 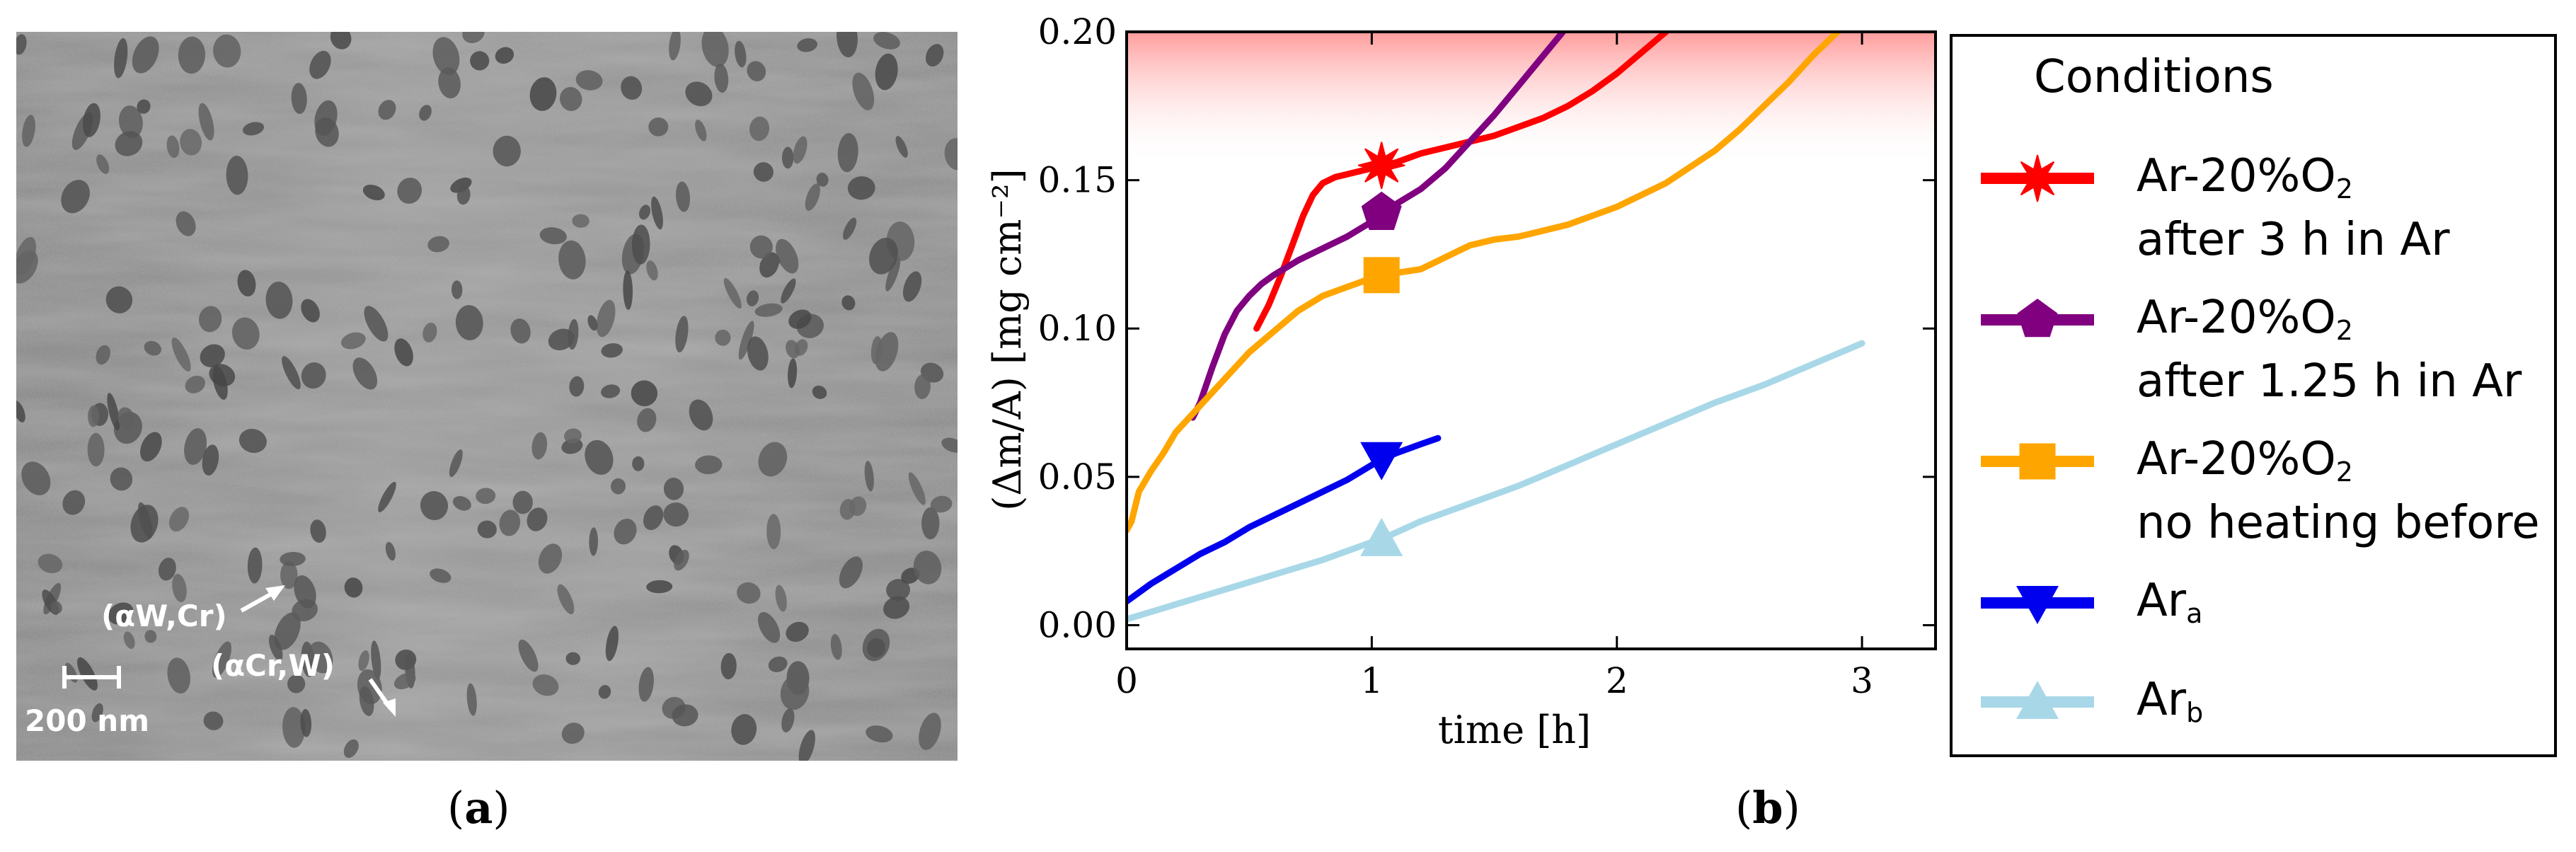 What do you see at coordinates (87, 720) in the screenshot?
I see `scale-bar-label: 200 nm` at bounding box center [87, 720].